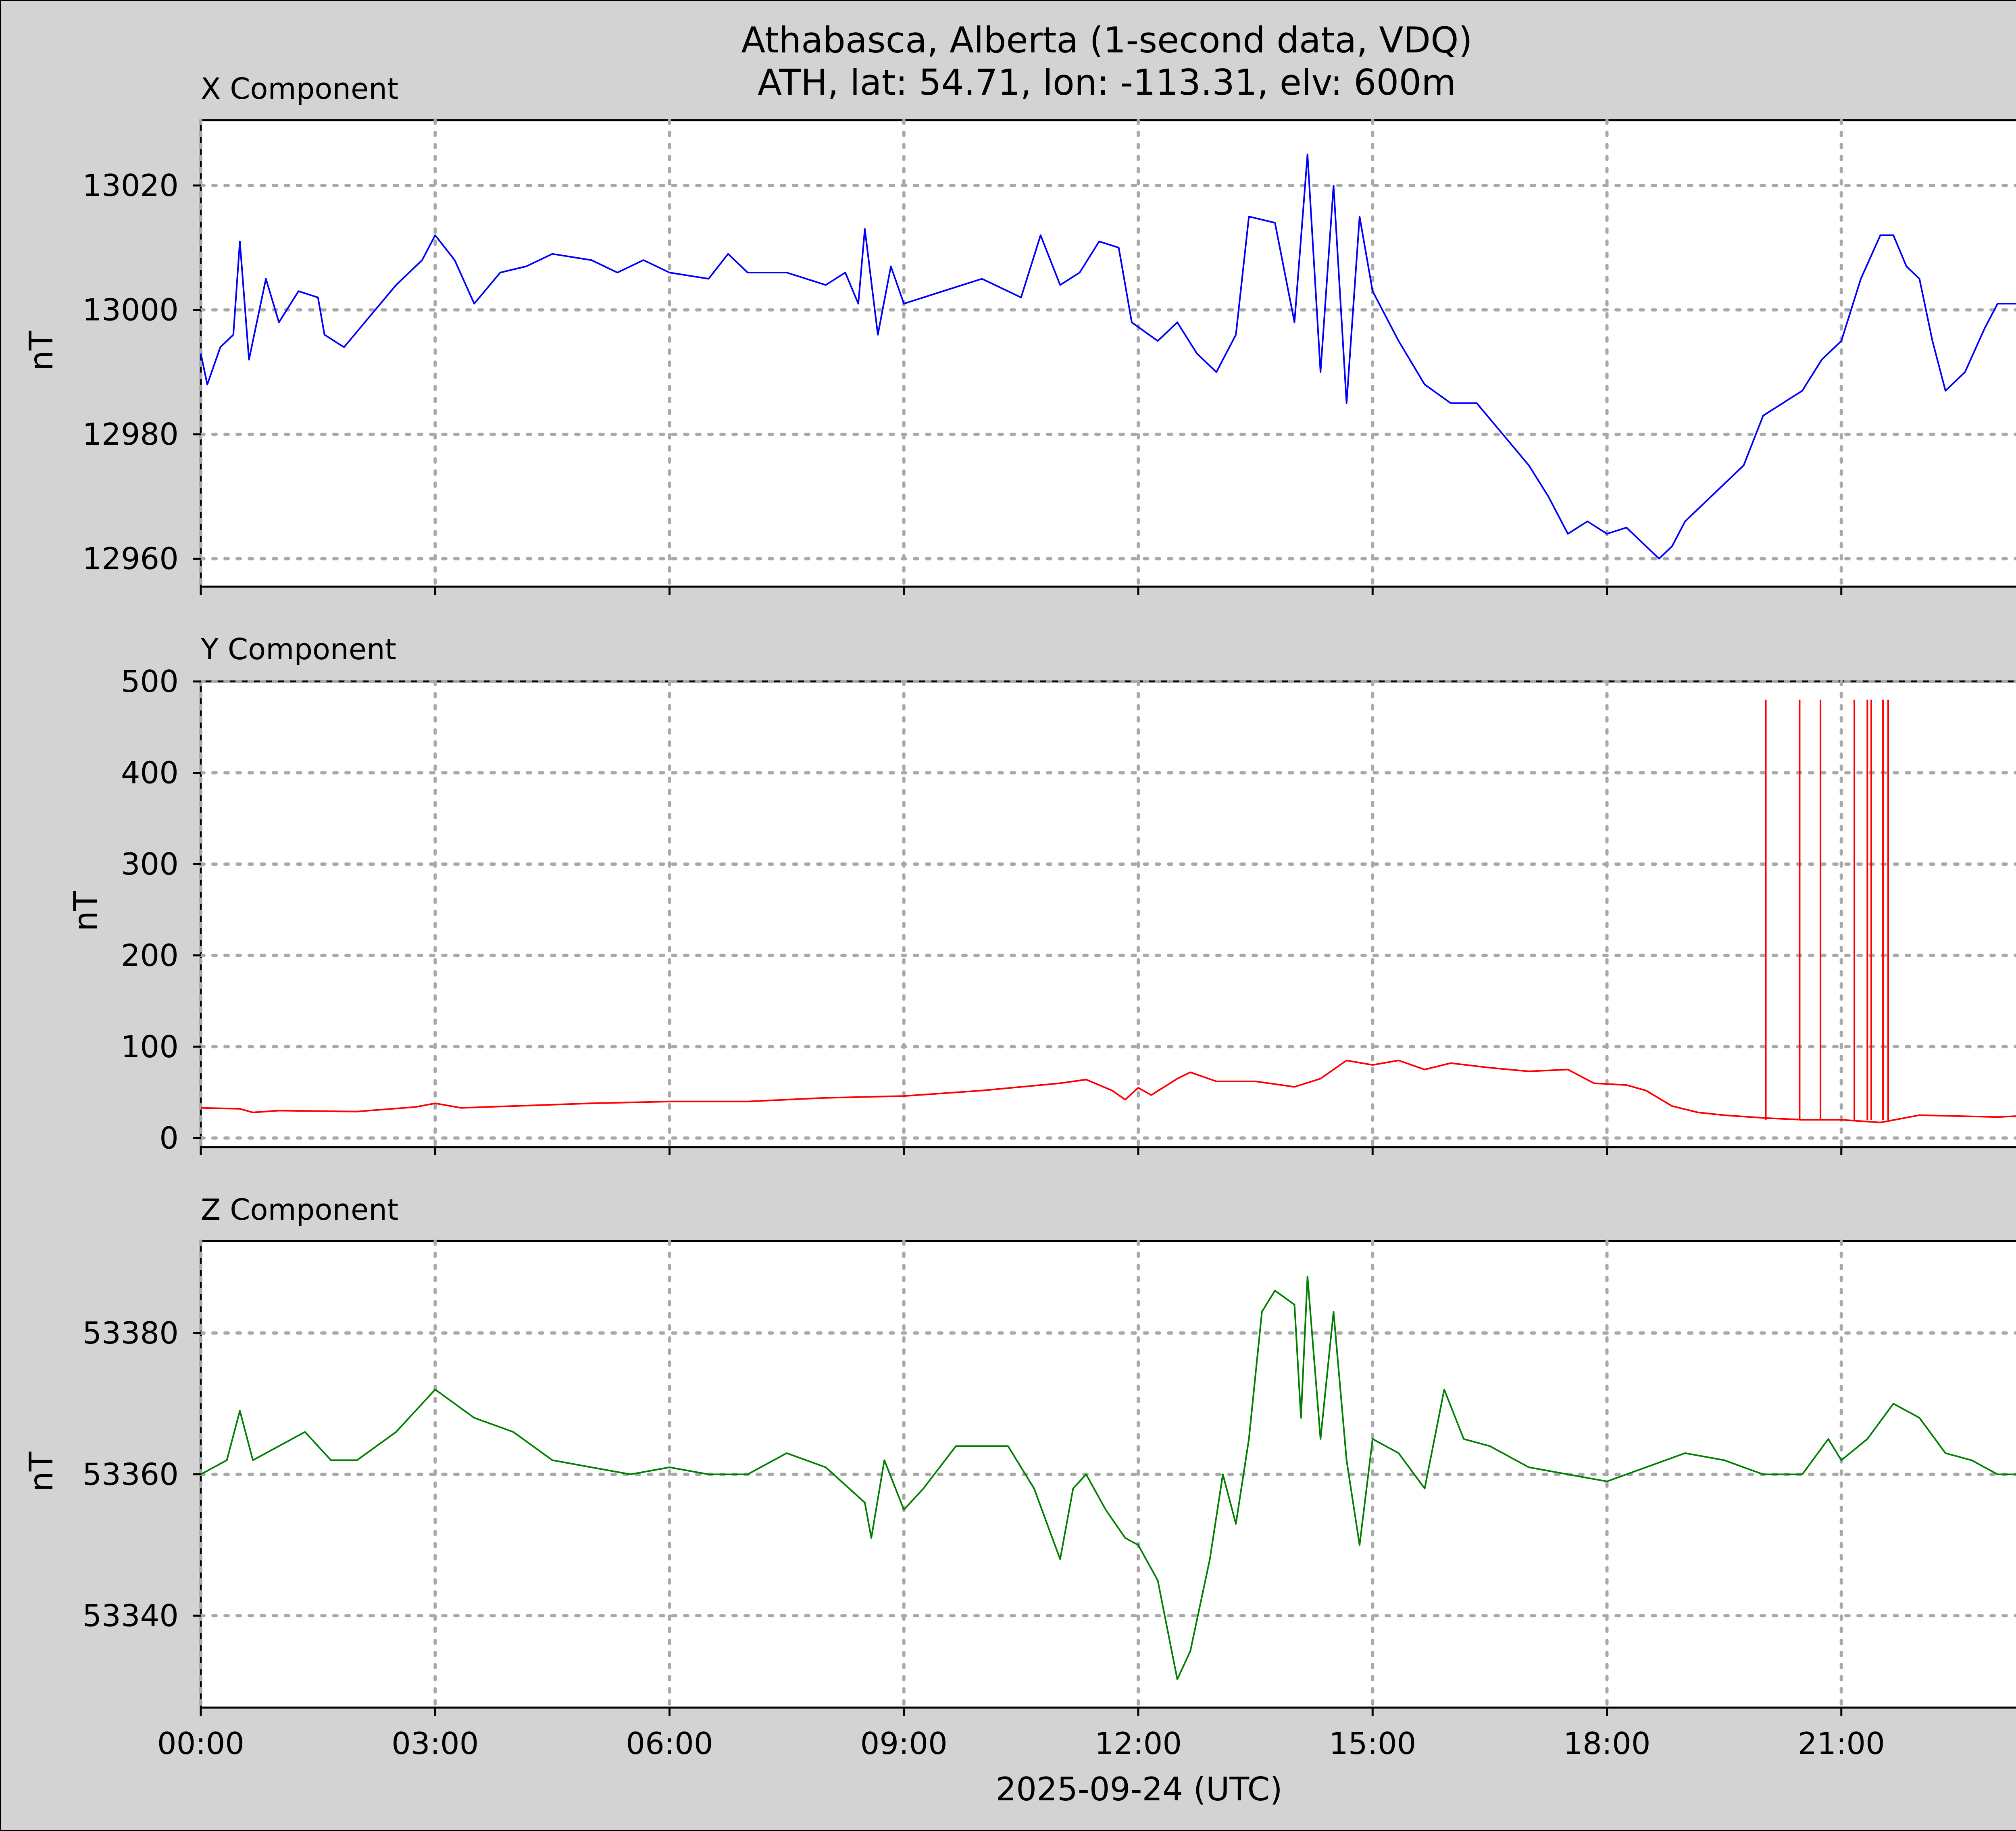 This screenshot has height=1831, width=2016. Describe the element at coordinates (1372, 1743) in the screenshot. I see `x-tick-label: 15:00` at that location.